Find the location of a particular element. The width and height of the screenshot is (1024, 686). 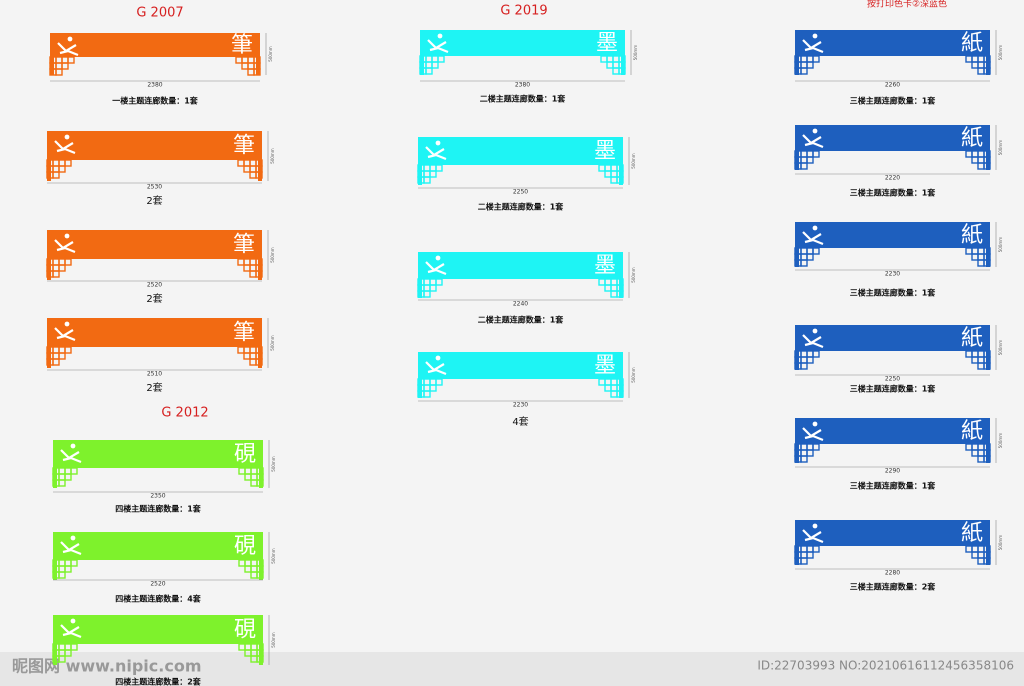

panel-band is located at coordinates (154, 145).